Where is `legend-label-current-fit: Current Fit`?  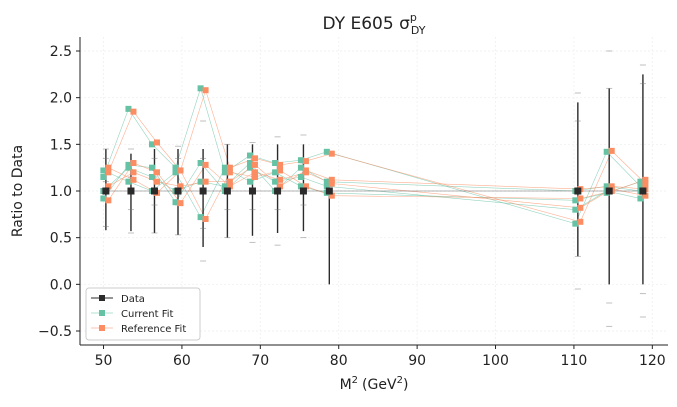
legend-label-current-fit: Current Fit is located at coordinates (147, 314).